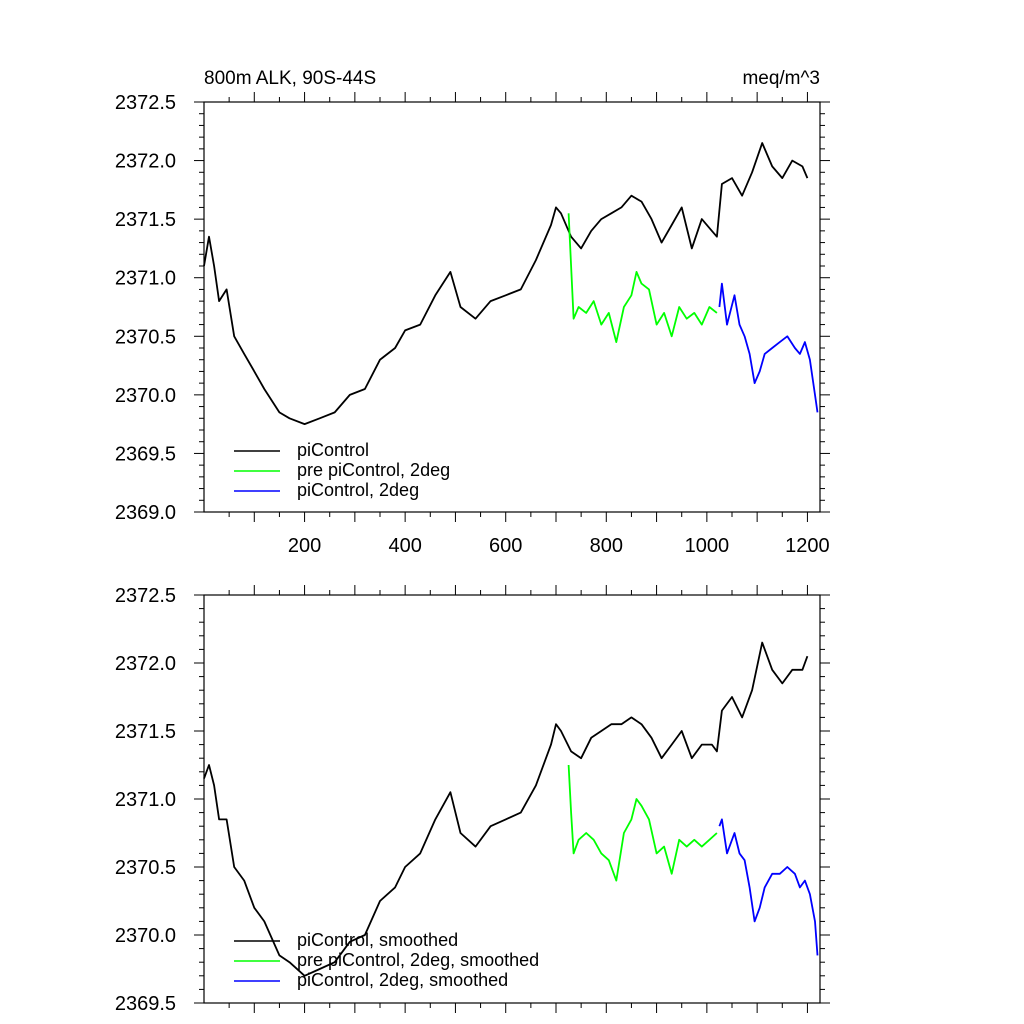 The height and width of the screenshot is (1024, 1024). Describe the element at coordinates (304, 546) in the screenshot. I see `x-tick-label: 200` at that location.